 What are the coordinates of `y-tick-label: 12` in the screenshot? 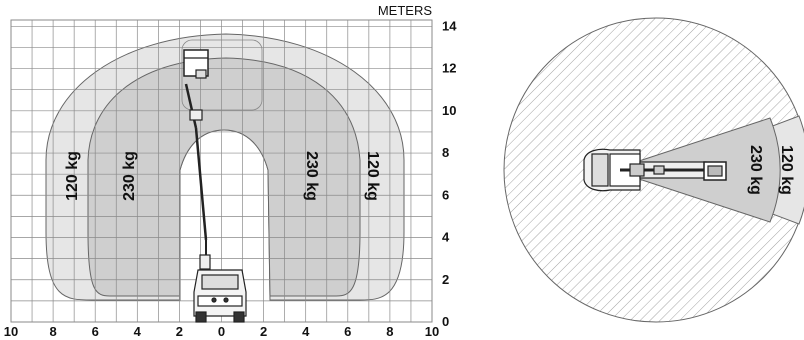 It's located at (449, 68).